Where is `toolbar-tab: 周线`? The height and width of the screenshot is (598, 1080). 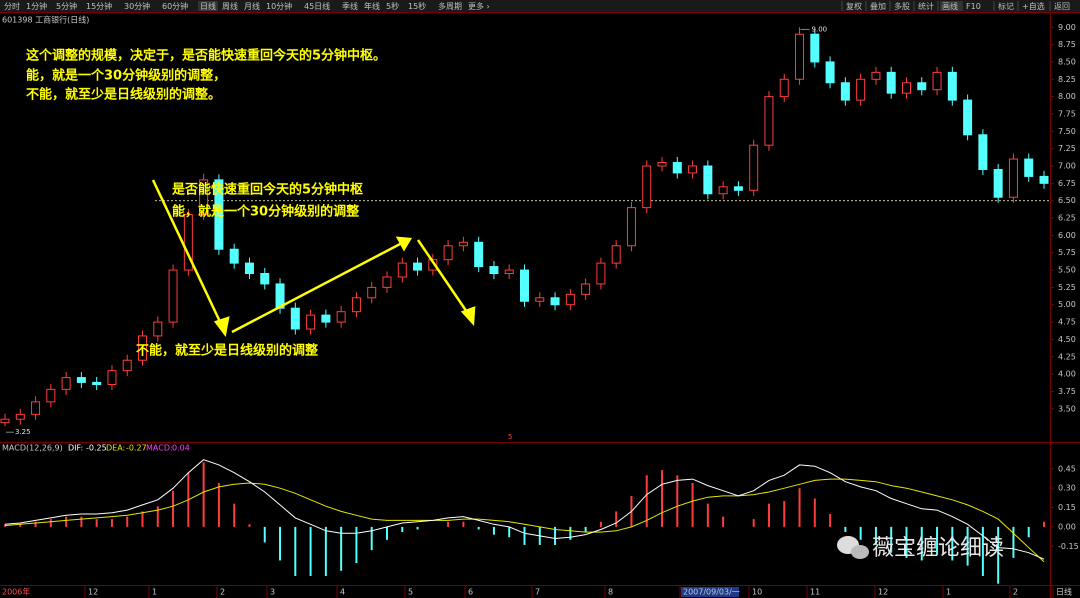
toolbar-tab: 周线 is located at coordinates (230, 6).